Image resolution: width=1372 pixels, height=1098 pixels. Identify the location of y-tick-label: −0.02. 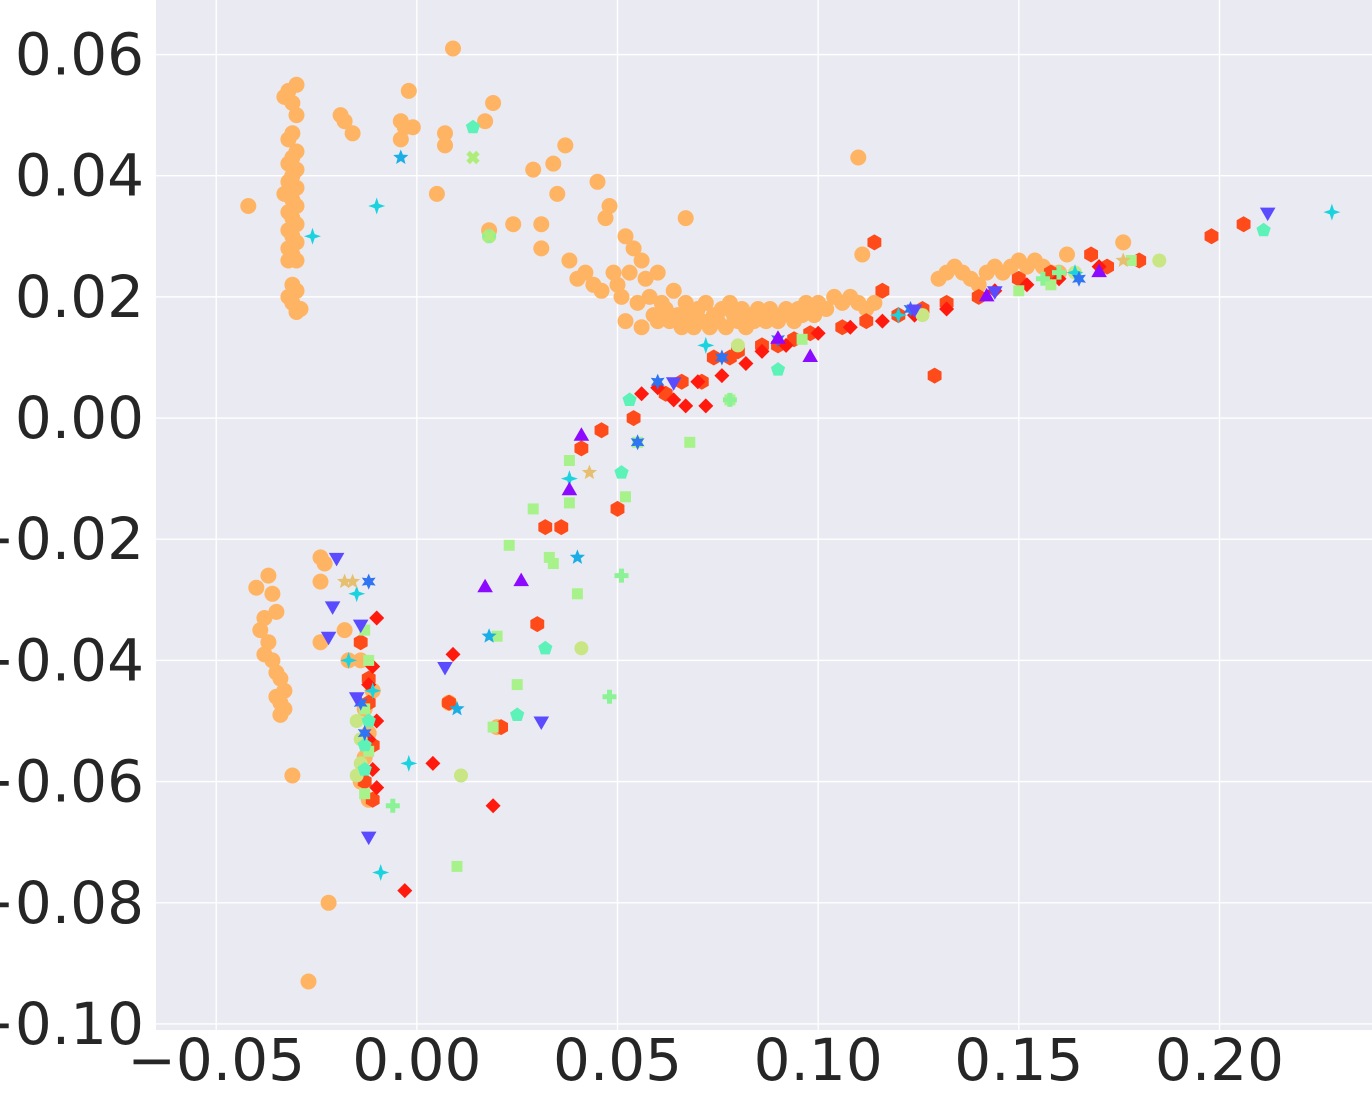
(72, 539).